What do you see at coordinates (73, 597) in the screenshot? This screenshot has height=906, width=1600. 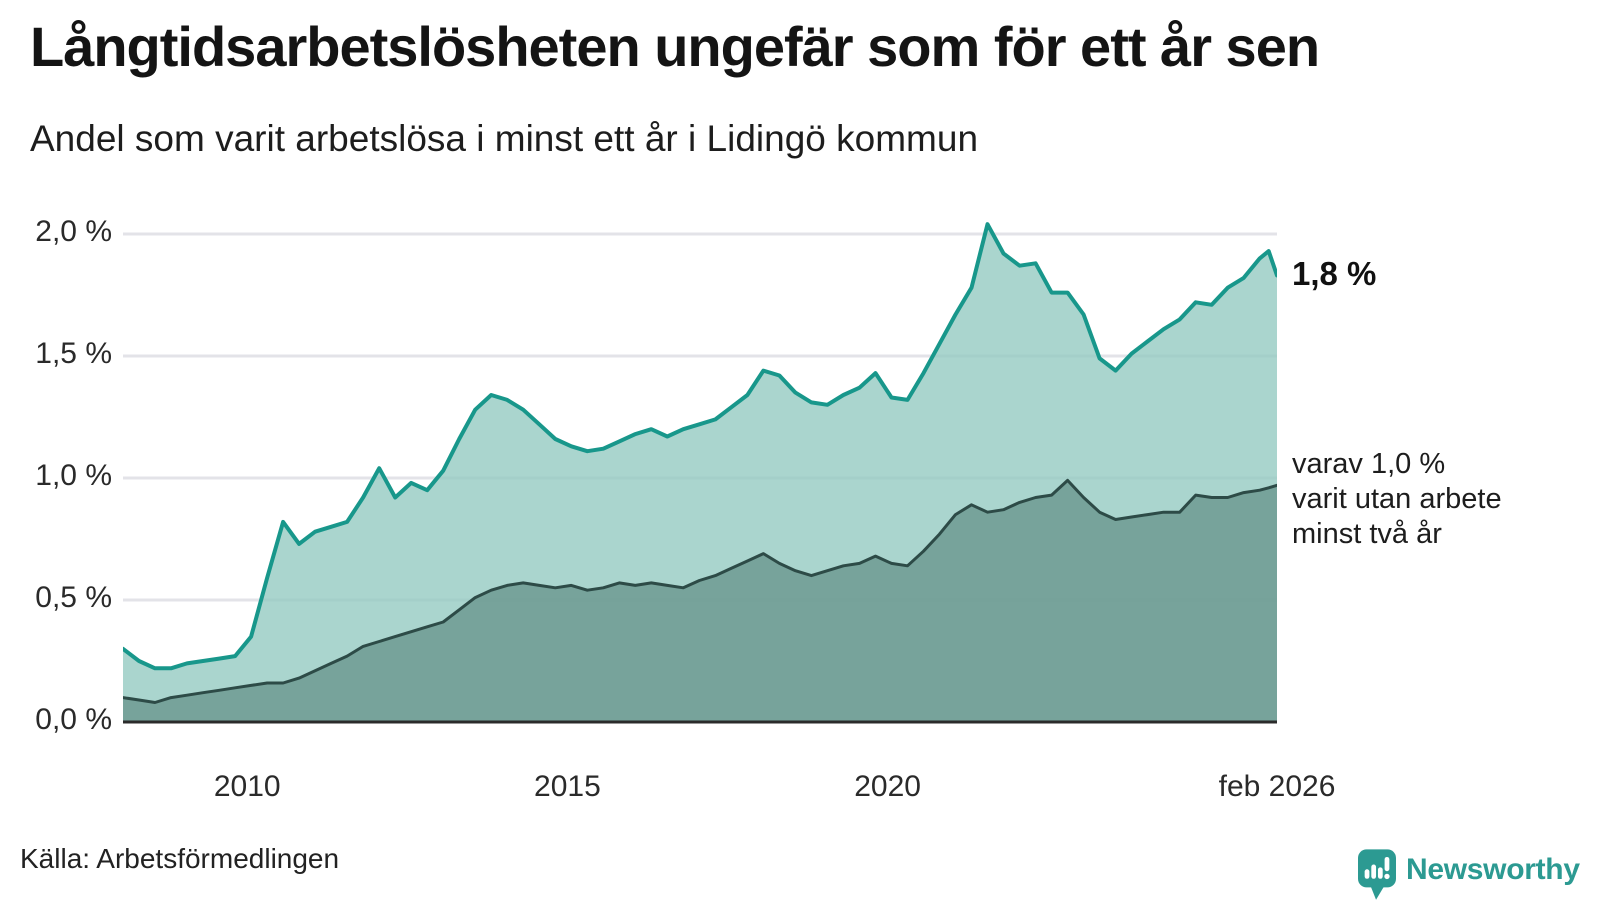 I see `y-tick-label: 0,5 %` at bounding box center [73, 597].